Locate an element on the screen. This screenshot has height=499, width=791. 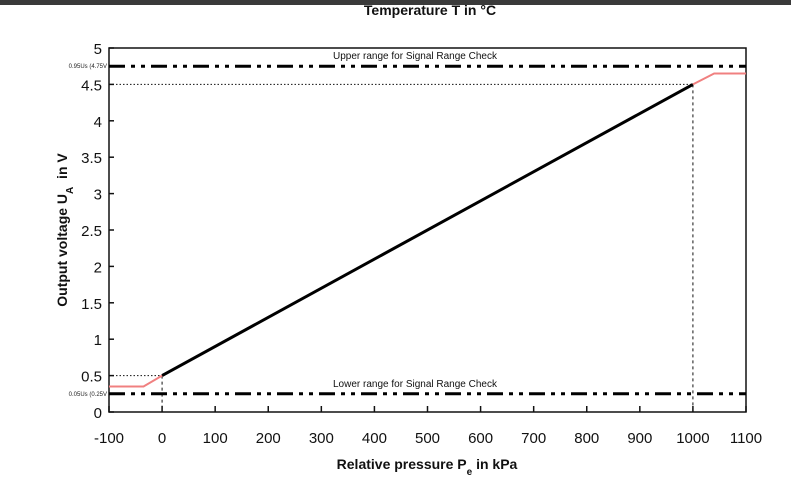
reference-line-label: 0.05Us (0.25V is located at coordinates (88, 395).